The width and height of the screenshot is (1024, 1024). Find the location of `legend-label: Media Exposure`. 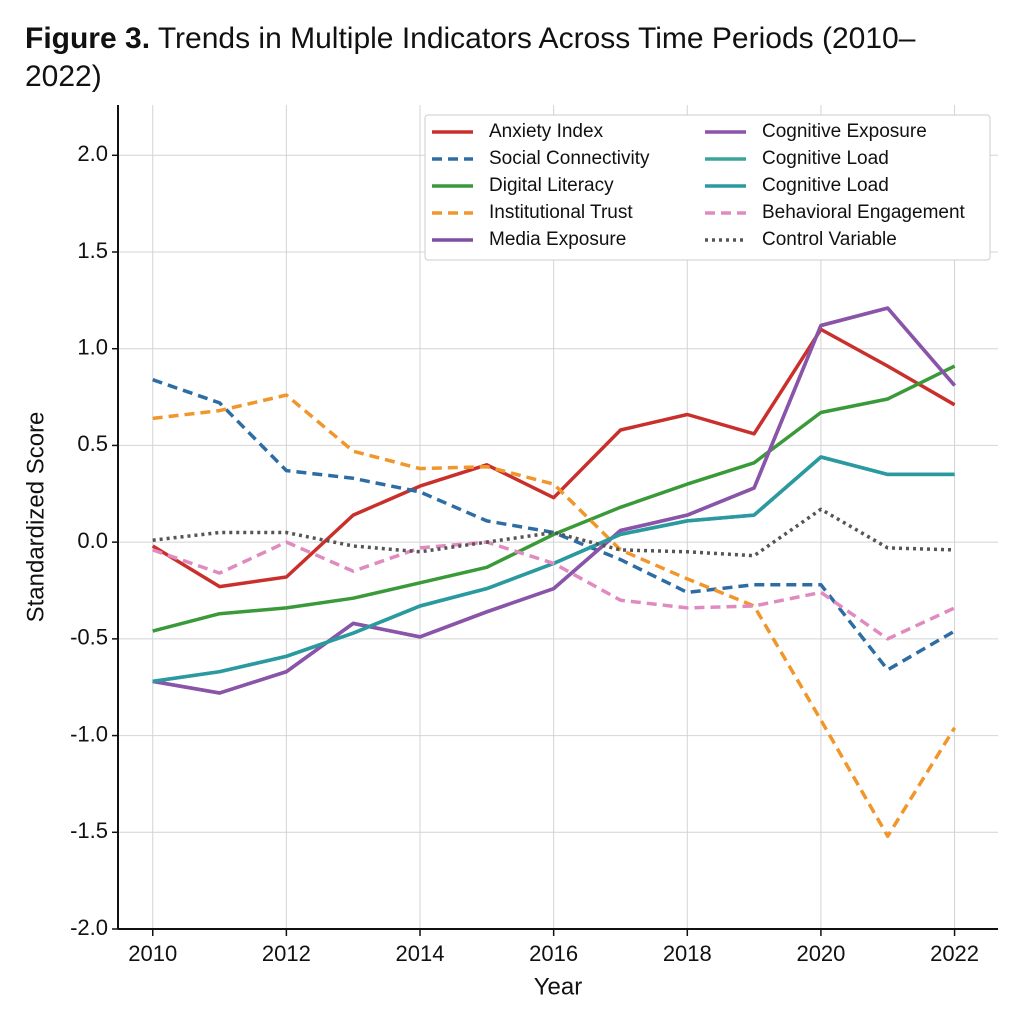

legend-label: Media Exposure is located at coordinates (557, 239).